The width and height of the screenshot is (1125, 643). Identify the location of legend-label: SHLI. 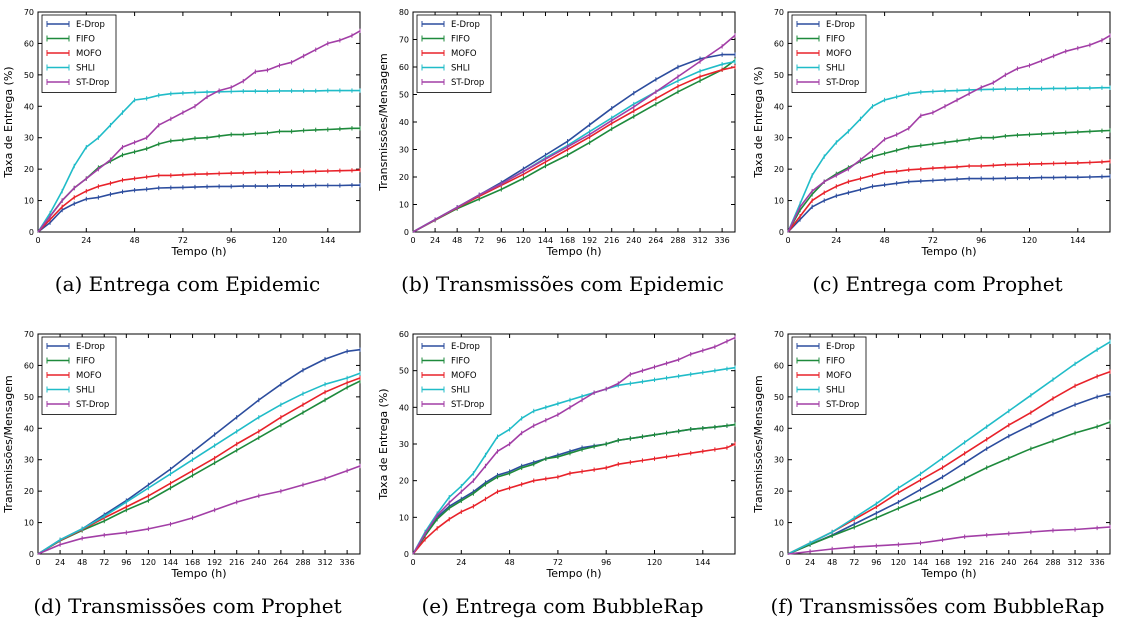
(85, 69).